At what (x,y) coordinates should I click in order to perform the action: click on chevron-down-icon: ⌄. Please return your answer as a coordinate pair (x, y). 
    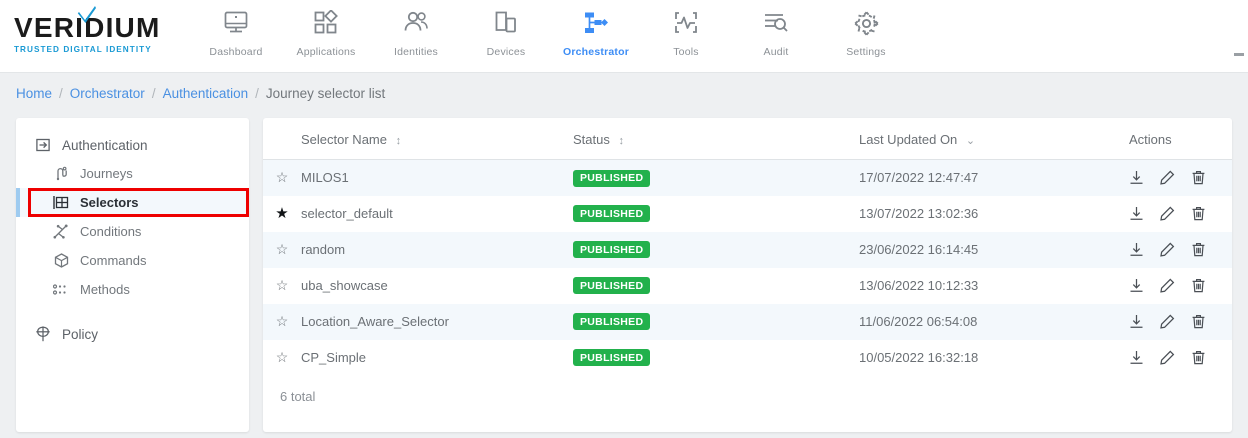
    Looking at the image, I should click on (970, 141).